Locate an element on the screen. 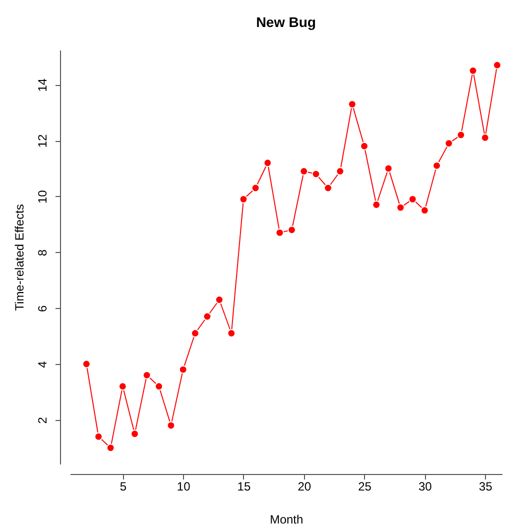  y-tick-label: 6 is located at coordinates (43, 308).